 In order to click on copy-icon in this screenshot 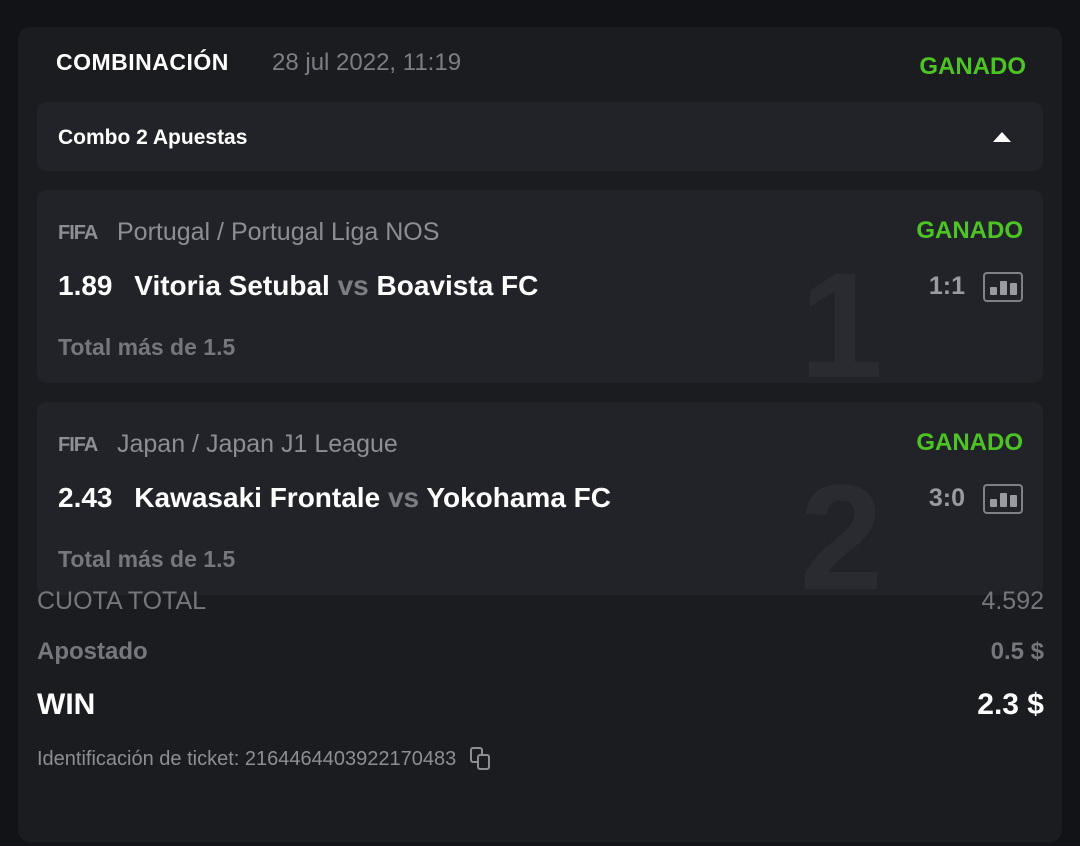, I will do `click(481, 759)`.